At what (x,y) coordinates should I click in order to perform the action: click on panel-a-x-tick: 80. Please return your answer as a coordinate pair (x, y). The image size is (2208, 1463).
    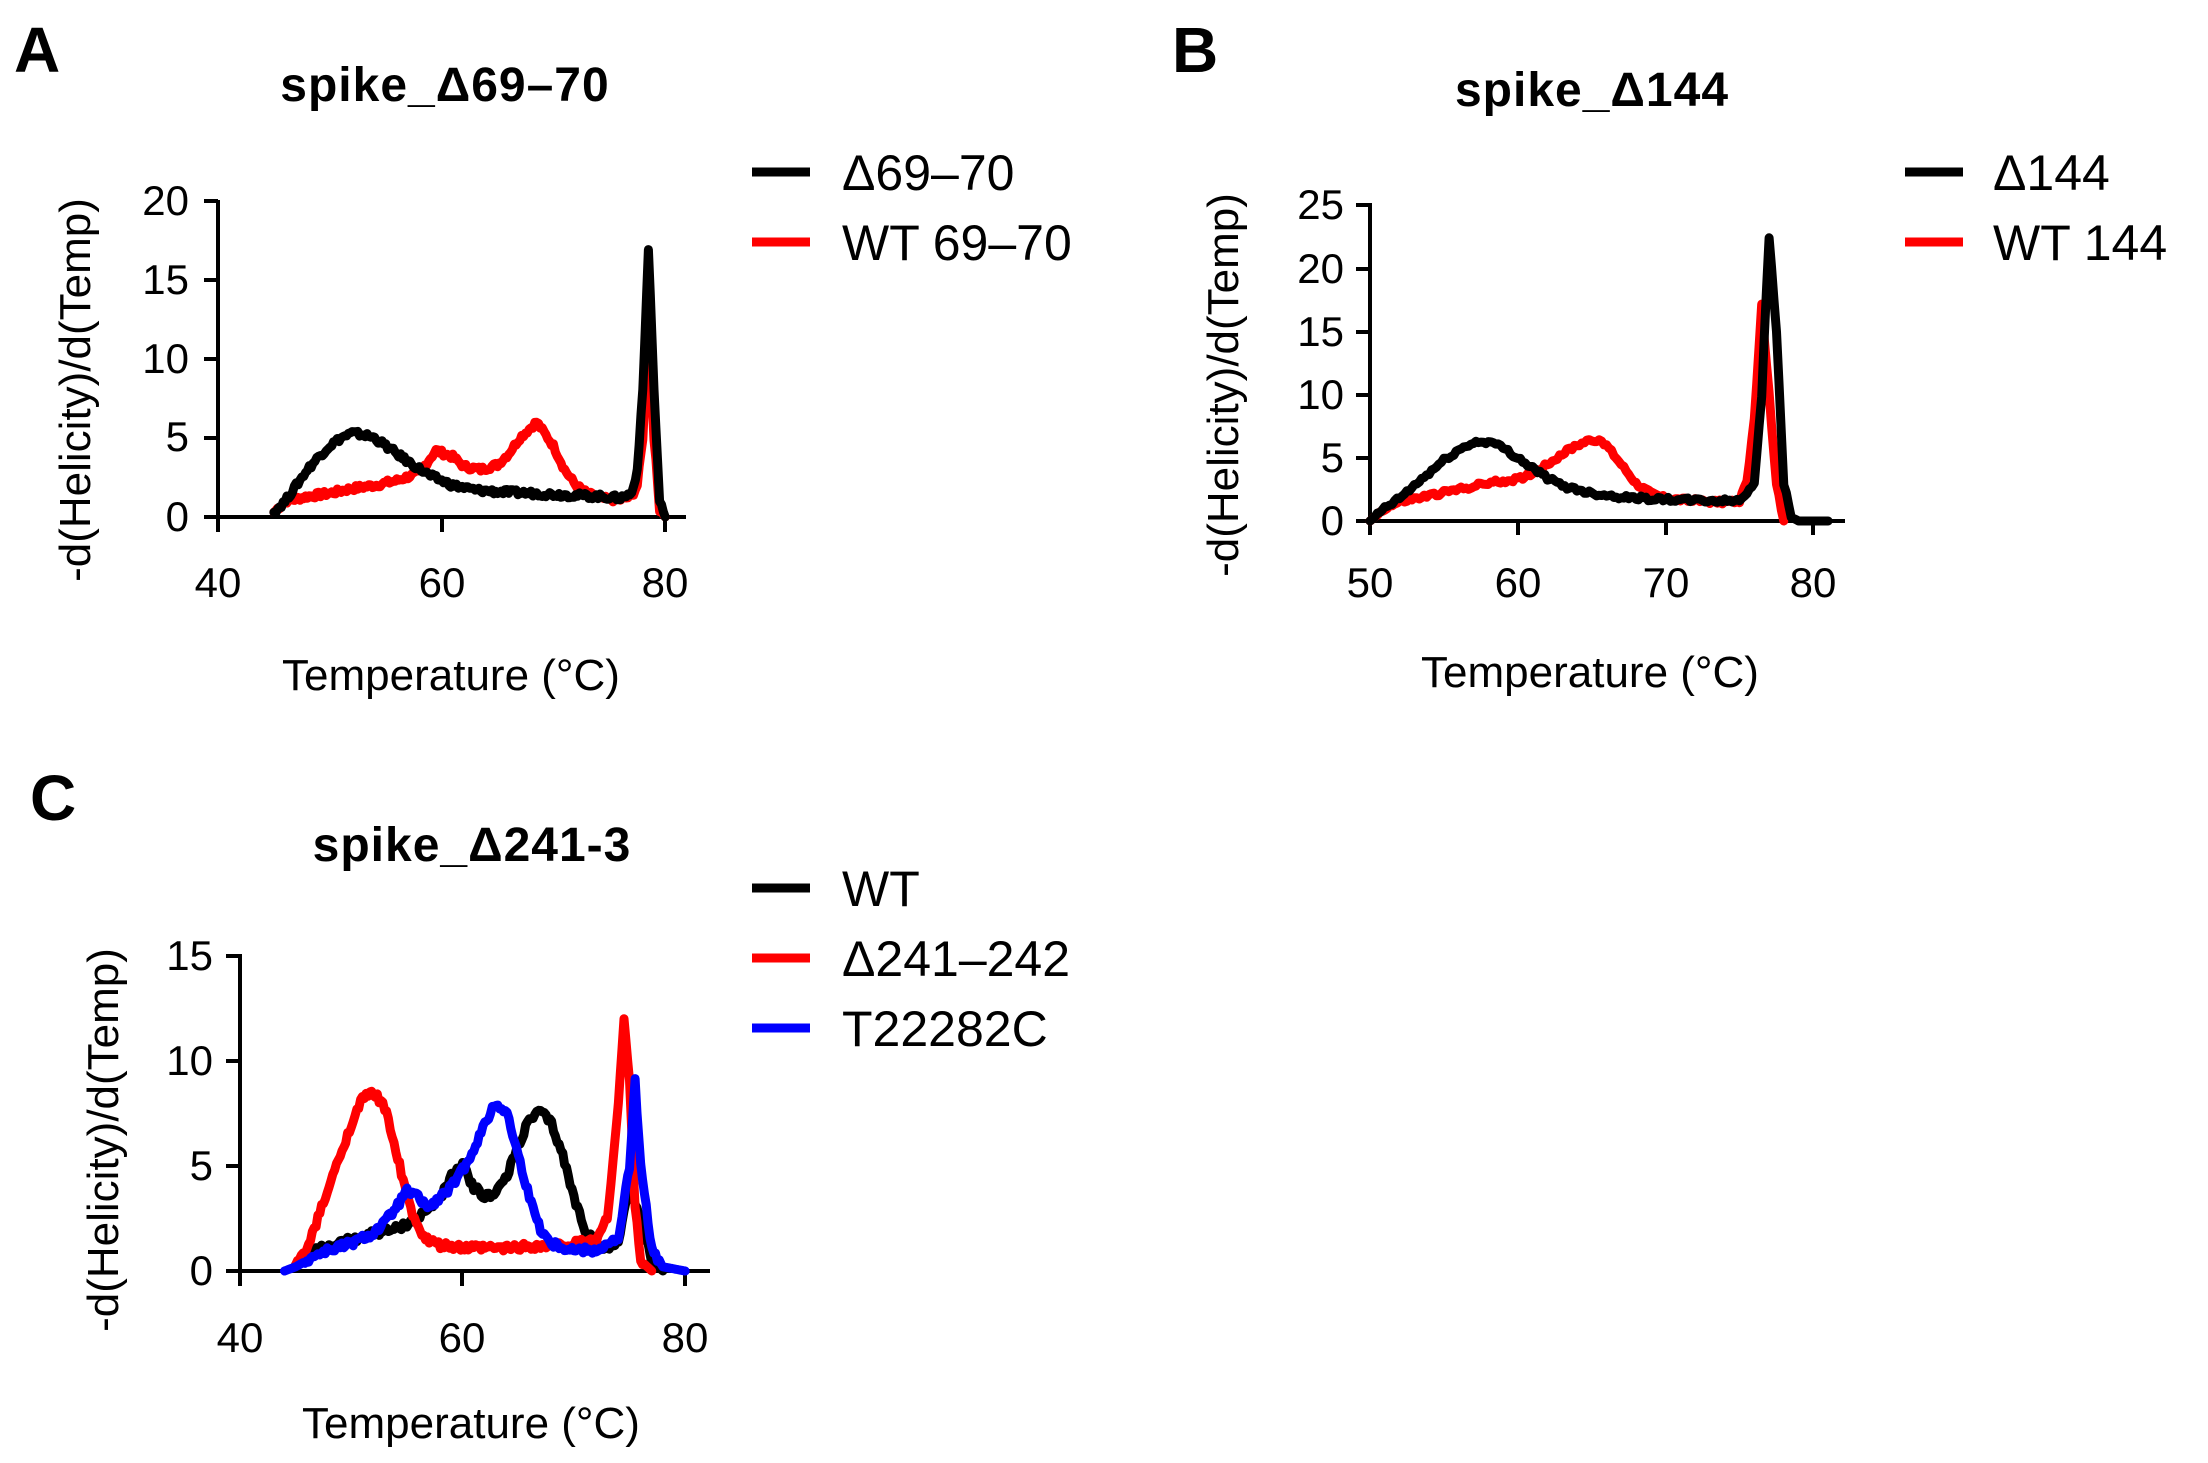
    Looking at the image, I should click on (665, 582).